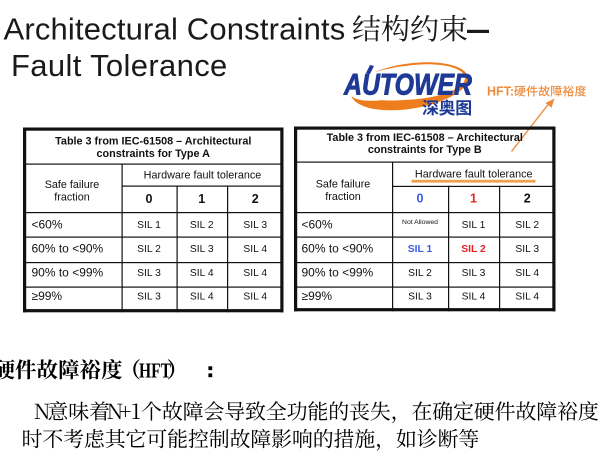 Image resolution: width=600 pixels, height=464 pixels. What do you see at coordinates (407, 85) in the screenshot?
I see `svg-text: AUTOWER` at bounding box center [407, 85].